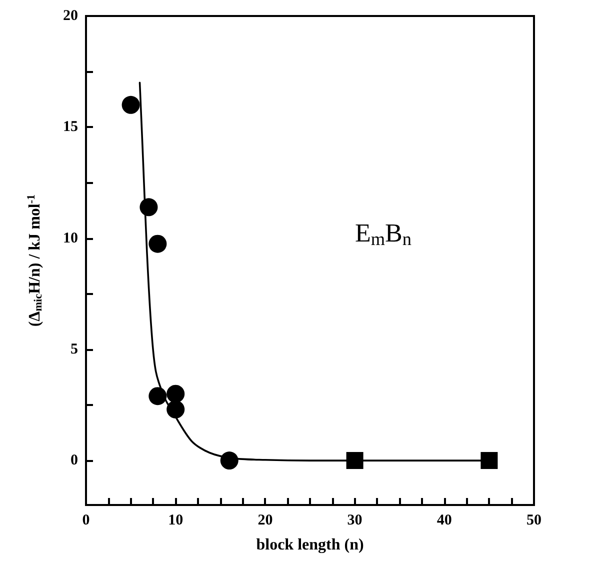 The image size is (599, 568). I want to click on y-tick-label: 10, so click(70, 238).